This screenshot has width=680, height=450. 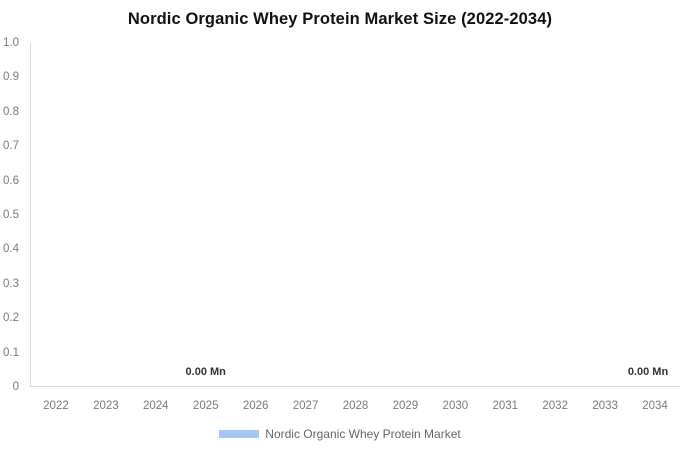 I want to click on y-axis-line, so click(x=30, y=215).